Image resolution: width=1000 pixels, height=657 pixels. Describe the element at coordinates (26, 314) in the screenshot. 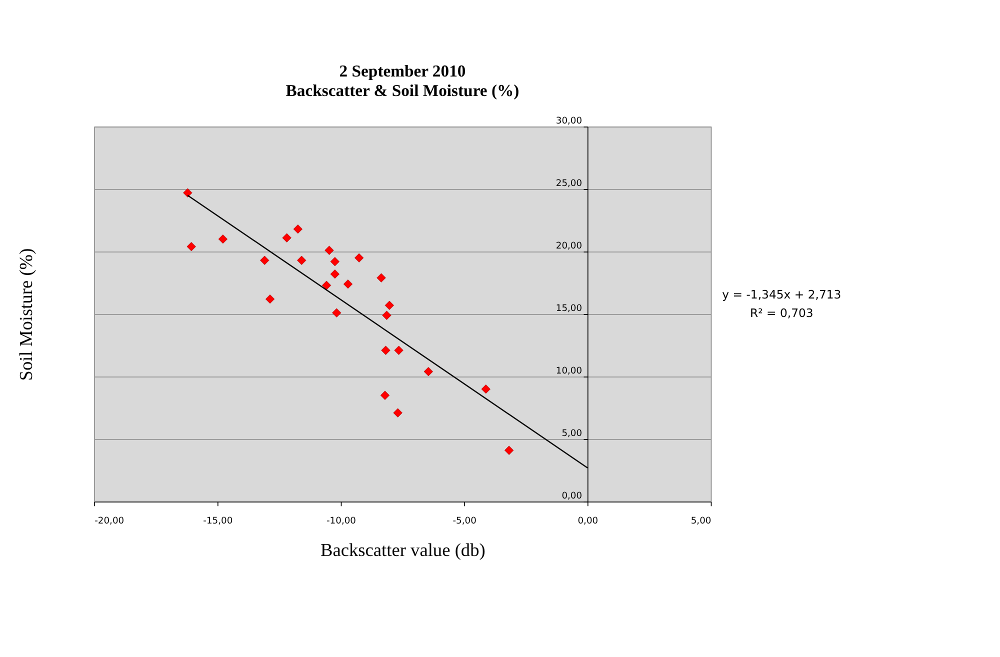

I see `y-axis-title: Soil Moisture (%)` at that location.